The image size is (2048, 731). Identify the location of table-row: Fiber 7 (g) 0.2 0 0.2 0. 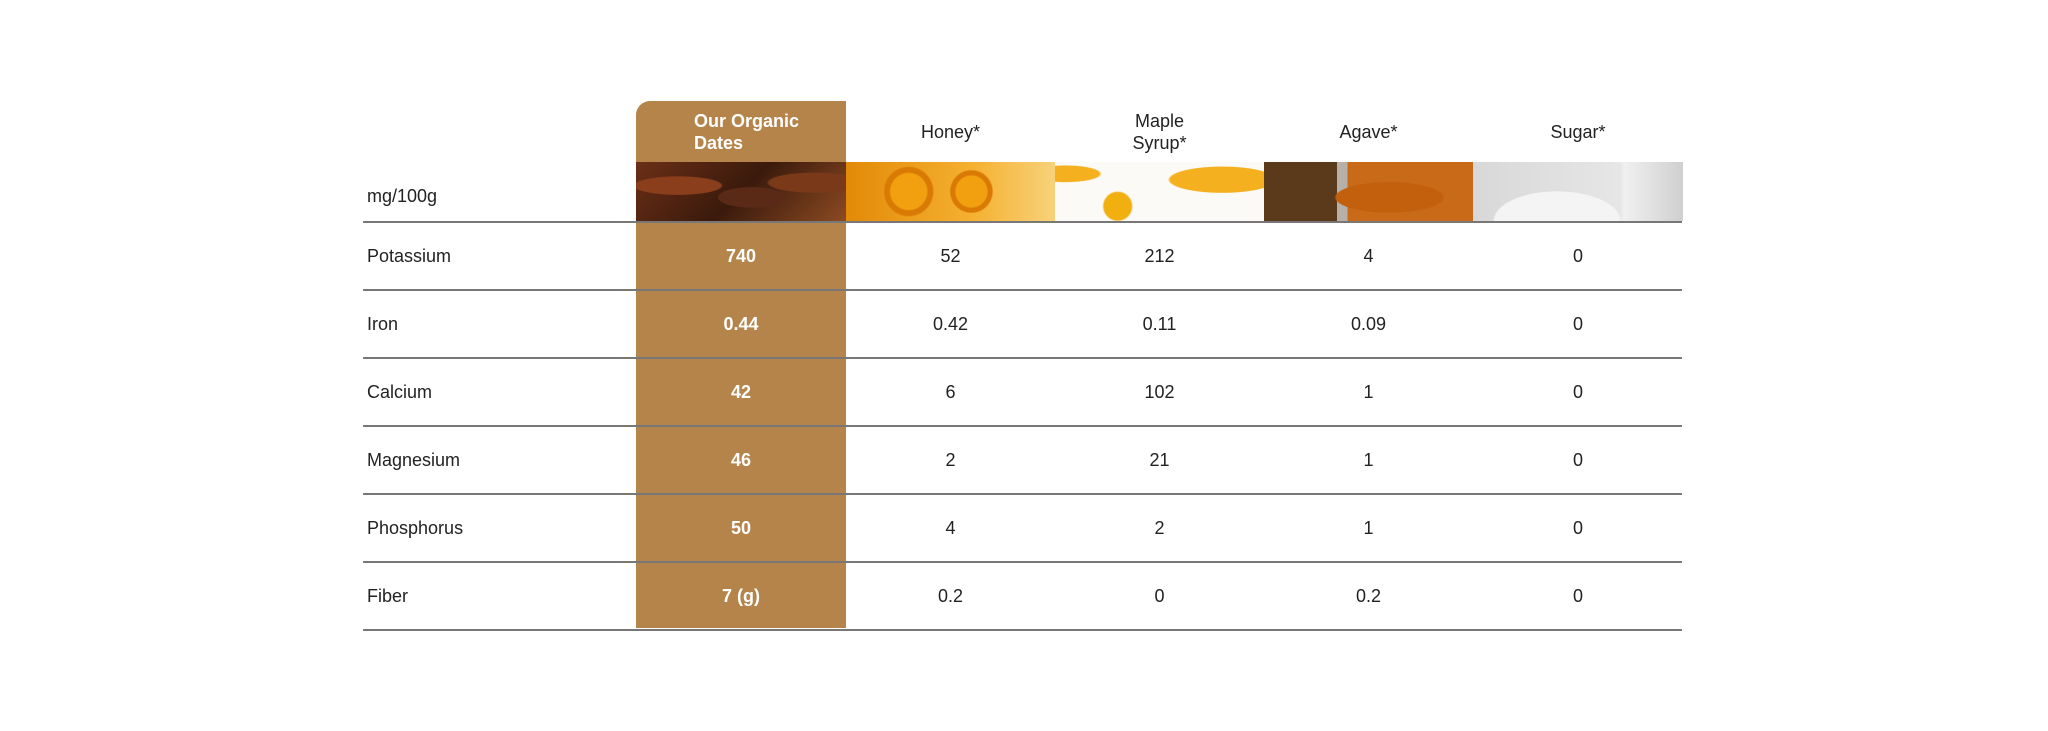
(1022, 597).